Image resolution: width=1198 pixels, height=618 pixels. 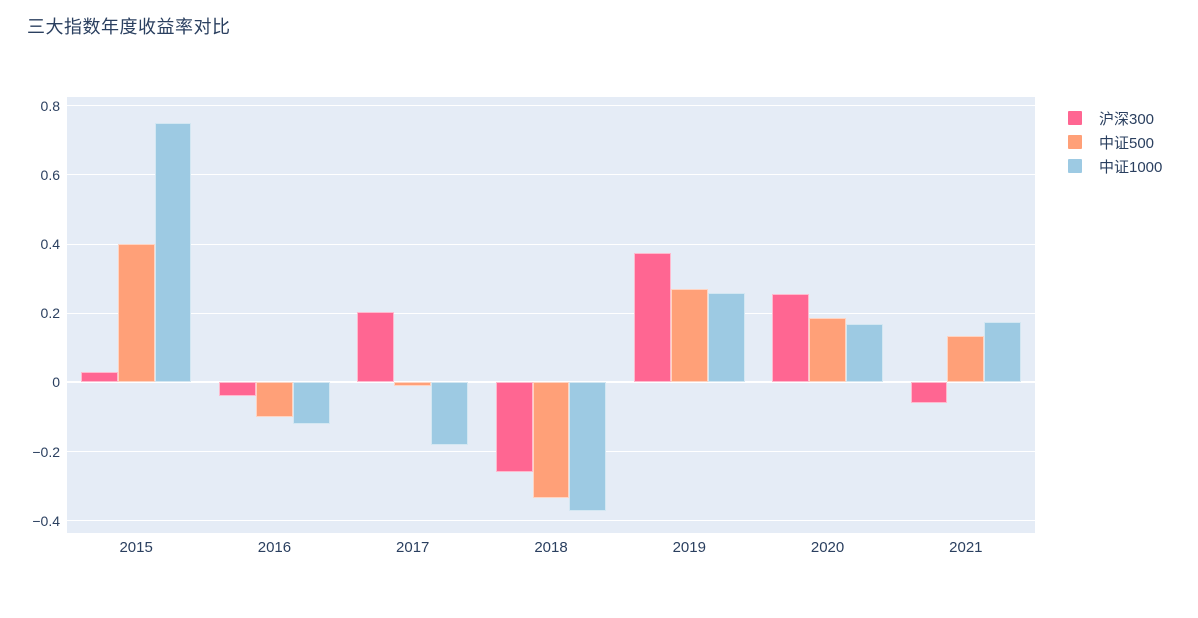 I want to click on y-tick-label: 0, so click(x=56, y=382).